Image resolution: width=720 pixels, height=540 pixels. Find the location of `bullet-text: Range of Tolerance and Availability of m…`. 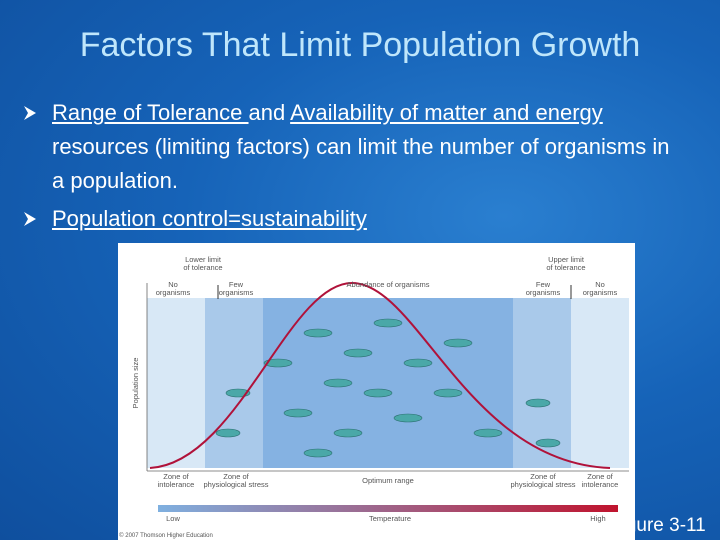

bullet-text: Range of Tolerance and Availability of m… is located at coordinates (360, 146).